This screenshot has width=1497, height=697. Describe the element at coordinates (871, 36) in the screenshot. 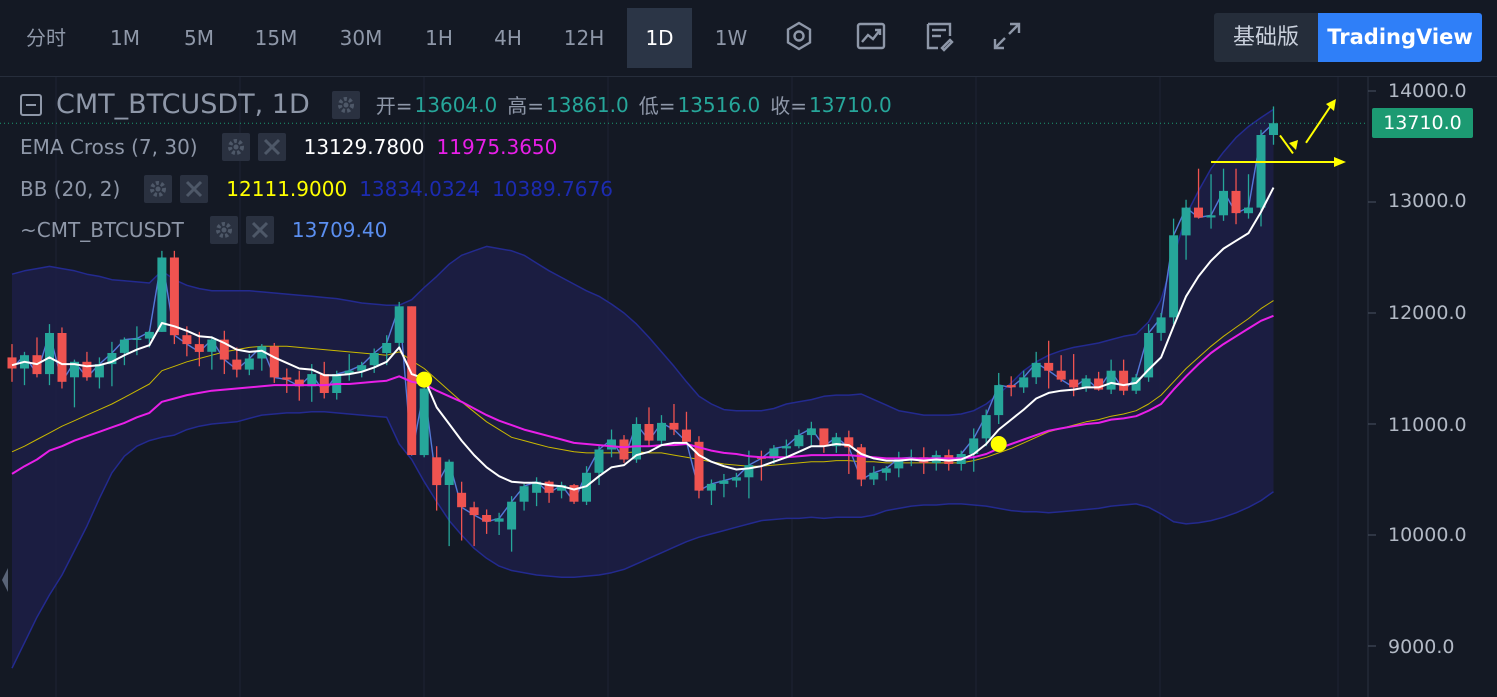

I see `indicator-chart-icon` at that location.